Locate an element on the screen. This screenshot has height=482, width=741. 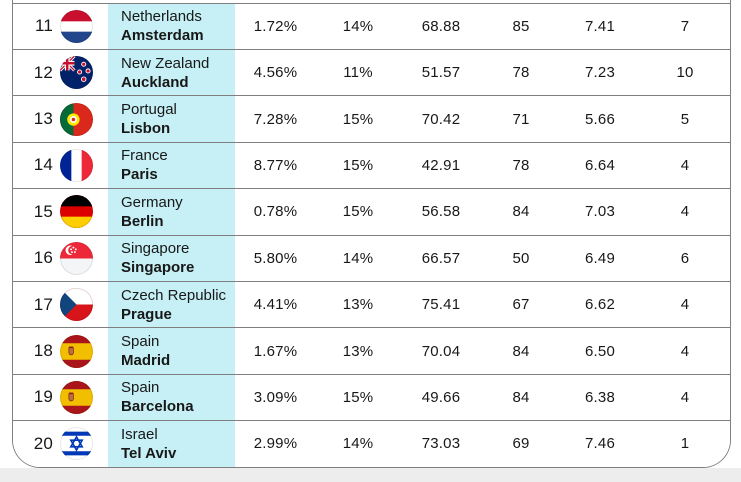
country-label: Czech Republic is located at coordinates (174, 295).